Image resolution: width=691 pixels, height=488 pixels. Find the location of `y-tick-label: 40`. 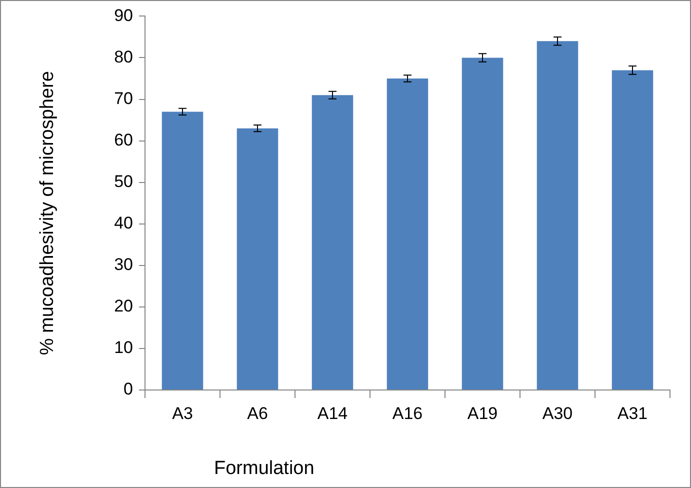

y-tick-label: 40 is located at coordinates (123, 223).